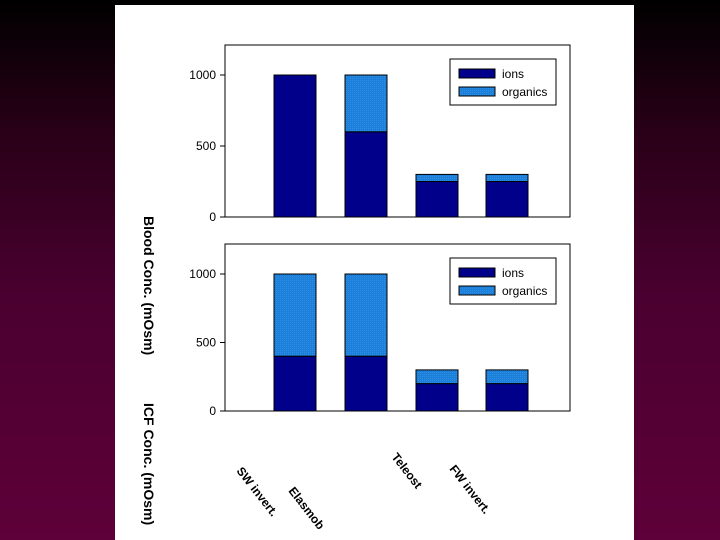 The image size is (720, 540). Describe the element at coordinates (257, 491) in the screenshot. I see `x-category-label: SW invert.` at that location.